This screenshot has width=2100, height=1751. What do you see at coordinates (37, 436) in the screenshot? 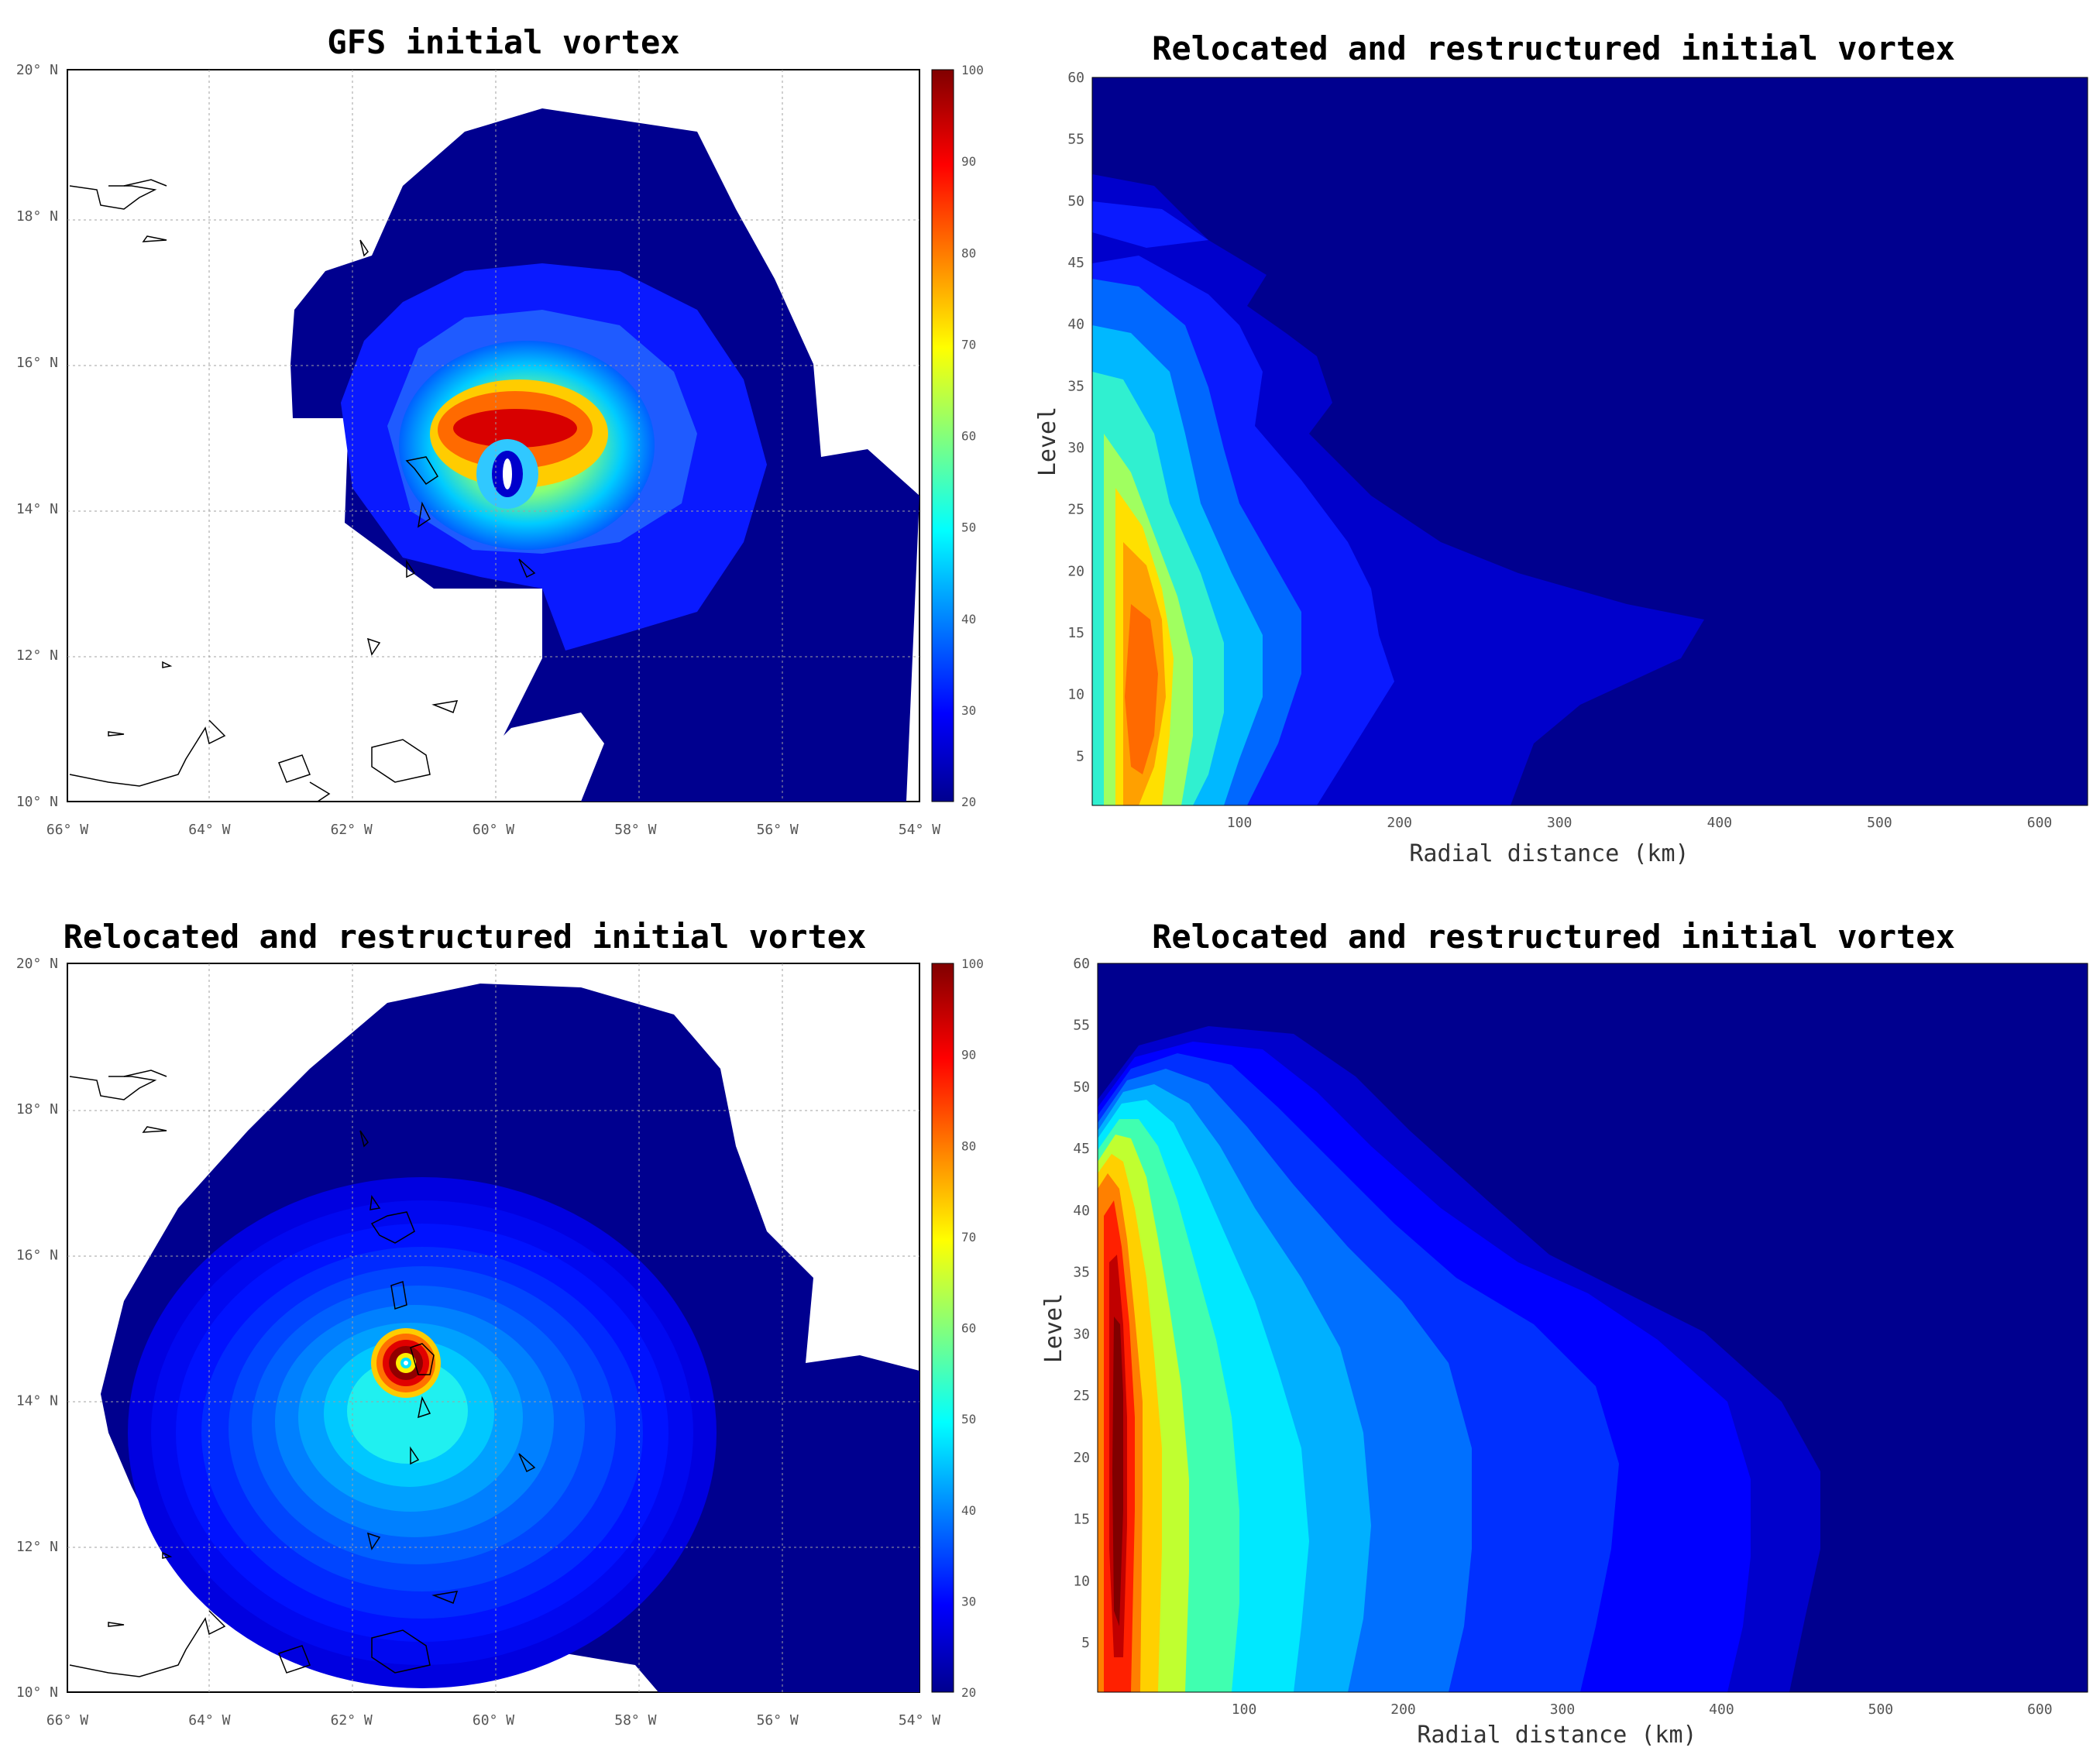
I see `y-tick-labels: 10° N 12° N 14° N 16° N 18° N 20° N` at bounding box center [37, 436].